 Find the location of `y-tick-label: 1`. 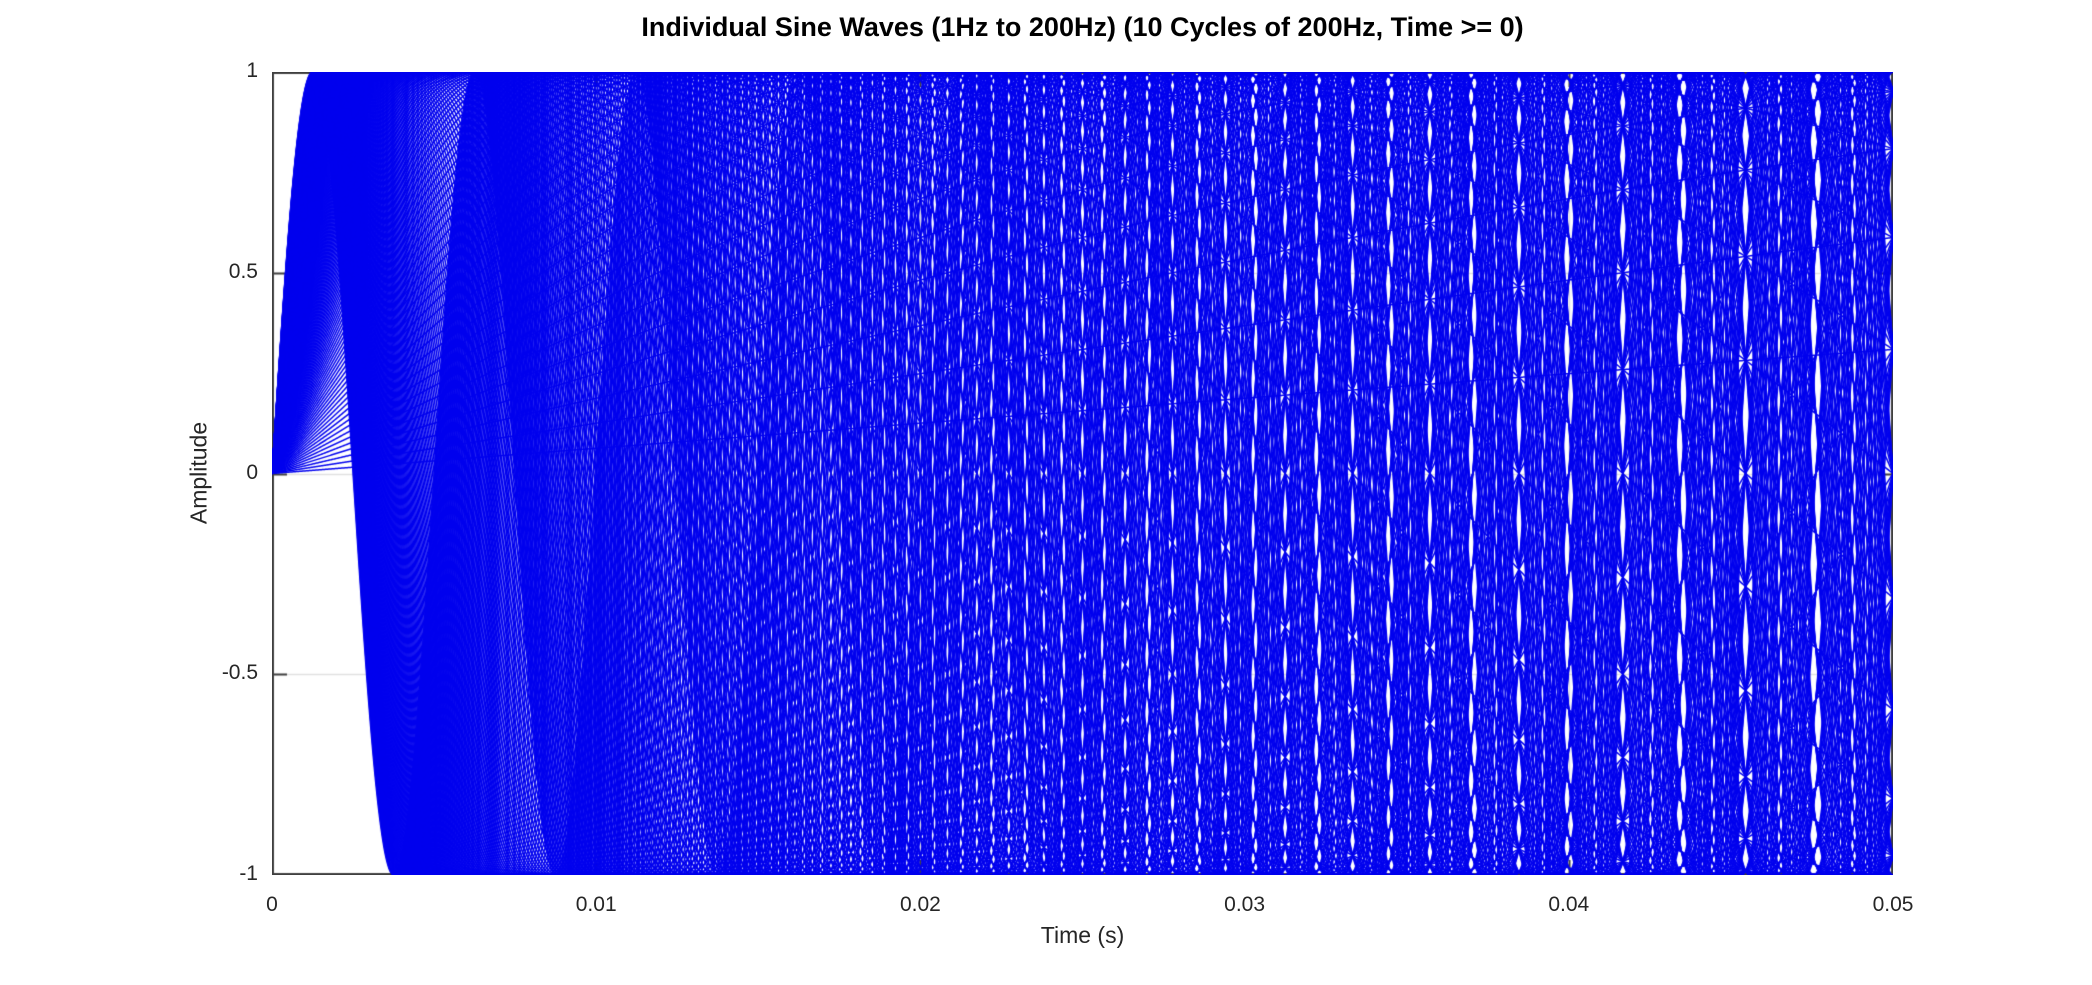

y-tick-label: 1 is located at coordinates (252, 70).